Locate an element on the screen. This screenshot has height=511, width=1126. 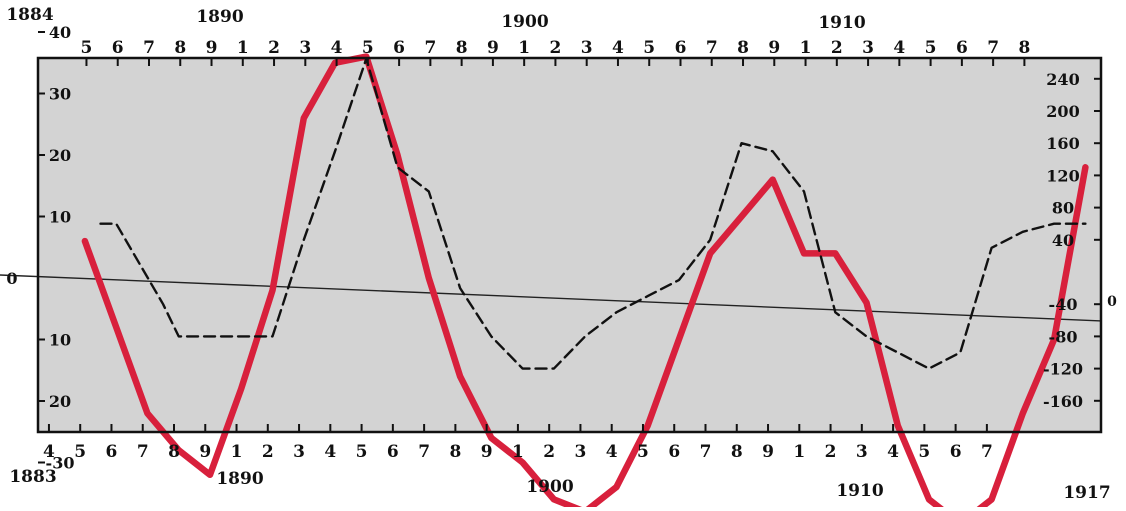
right-axis-tick-label: 80 is located at coordinates (1063, 208).